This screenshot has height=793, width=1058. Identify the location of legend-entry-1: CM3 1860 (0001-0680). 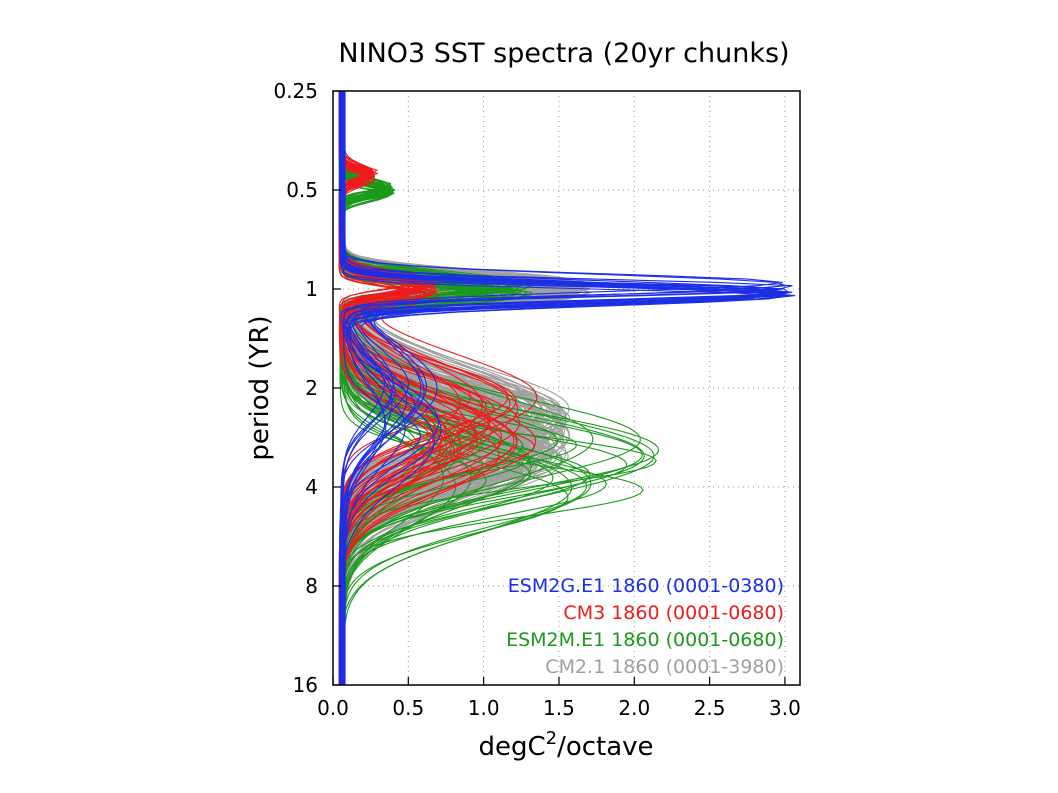
(673, 613).